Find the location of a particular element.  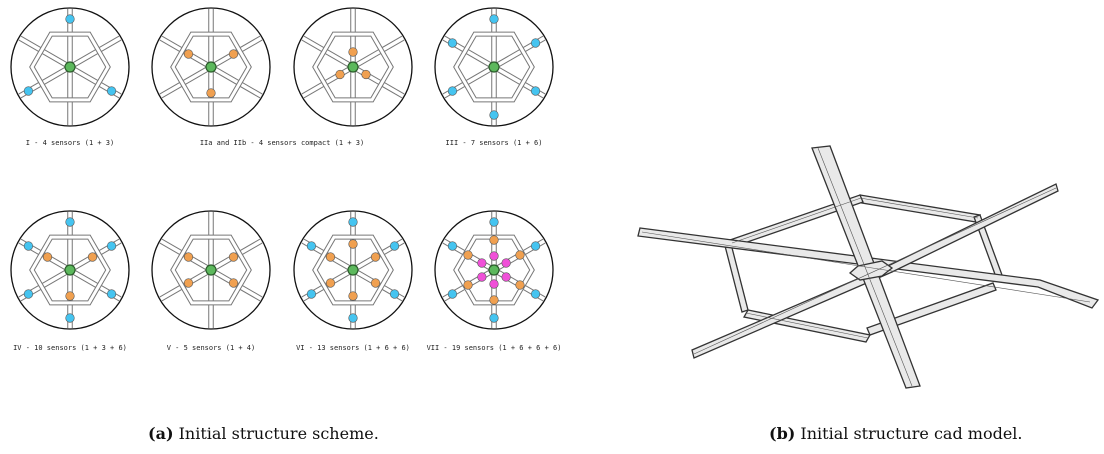

caption-a-text: Initial structure scheme. is located at coordinates (276, 433).